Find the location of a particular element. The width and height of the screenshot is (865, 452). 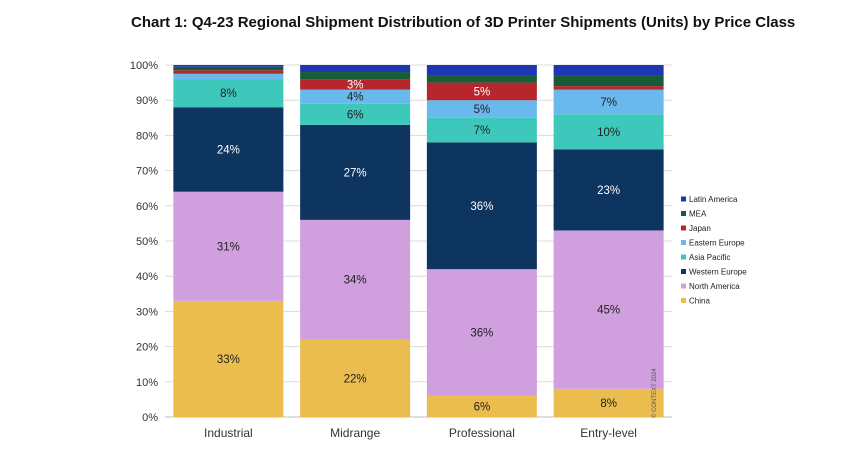

legend-label: Latin America is located at coordinates (713, 199).